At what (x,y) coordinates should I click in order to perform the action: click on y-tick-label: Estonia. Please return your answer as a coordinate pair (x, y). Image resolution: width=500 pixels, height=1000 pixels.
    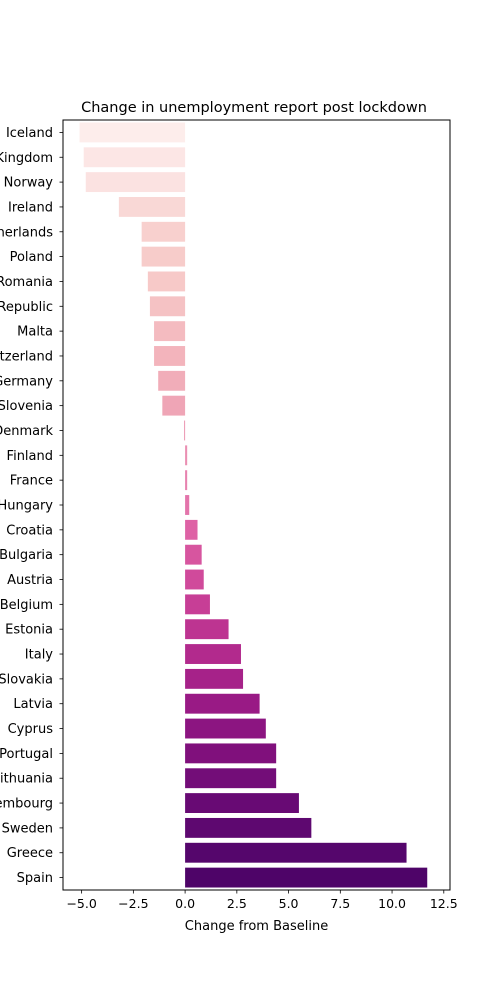
    Looking at the image, I should click on (29, 630).